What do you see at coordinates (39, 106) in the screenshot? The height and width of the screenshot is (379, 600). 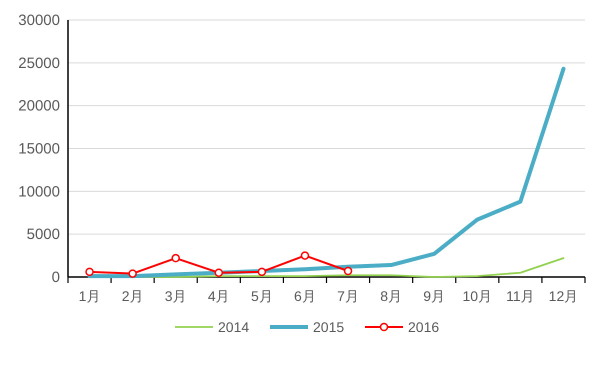 I see `y-tick-label: 20000` at bounding box center [39, 106].